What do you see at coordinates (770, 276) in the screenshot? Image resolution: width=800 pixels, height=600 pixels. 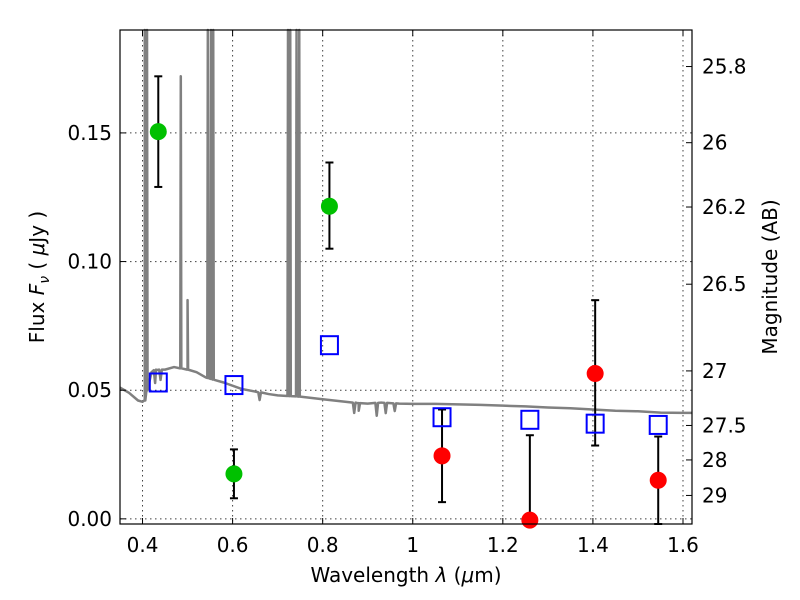 I see `y2-axis-label: Magnitude (AB)` at bounding box center [770, 276].